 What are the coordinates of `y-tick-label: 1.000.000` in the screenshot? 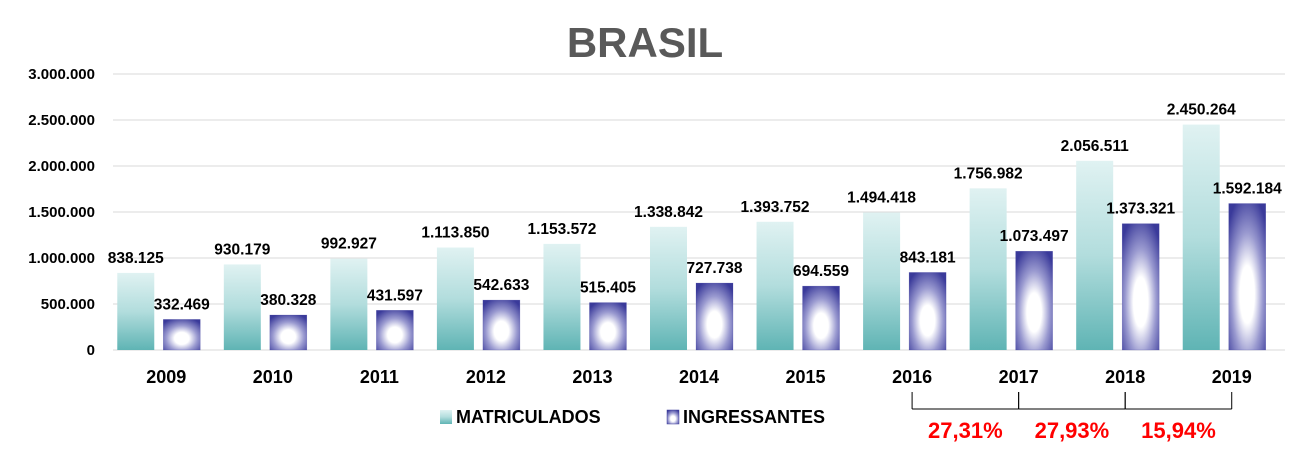 It's located at (61, 258).